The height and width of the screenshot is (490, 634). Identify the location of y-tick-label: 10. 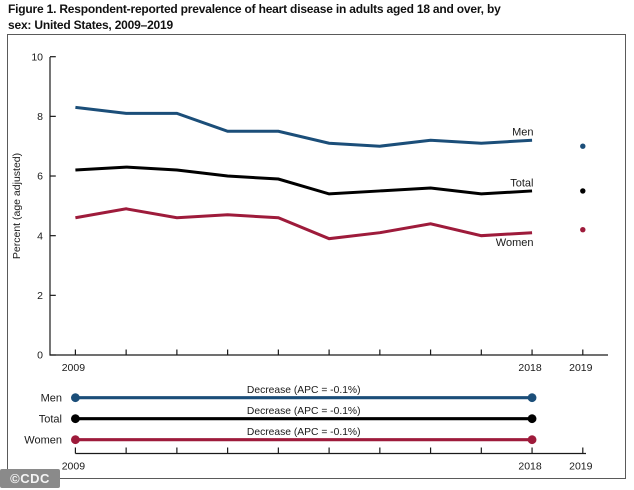
(37, 57).